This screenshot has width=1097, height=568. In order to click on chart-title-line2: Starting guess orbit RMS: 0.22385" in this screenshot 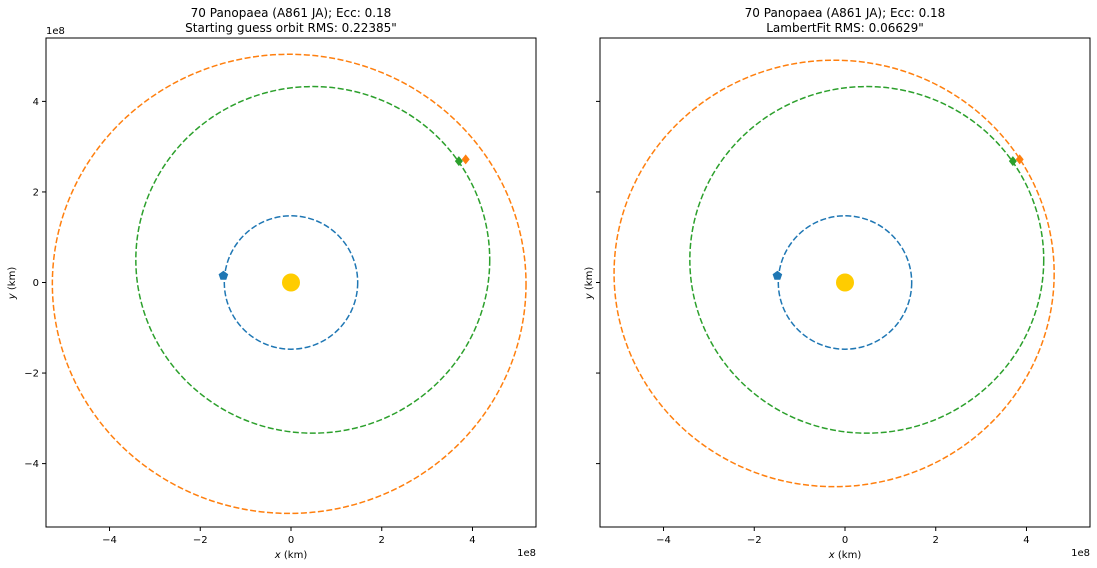, I will do `click(291, 28)`.